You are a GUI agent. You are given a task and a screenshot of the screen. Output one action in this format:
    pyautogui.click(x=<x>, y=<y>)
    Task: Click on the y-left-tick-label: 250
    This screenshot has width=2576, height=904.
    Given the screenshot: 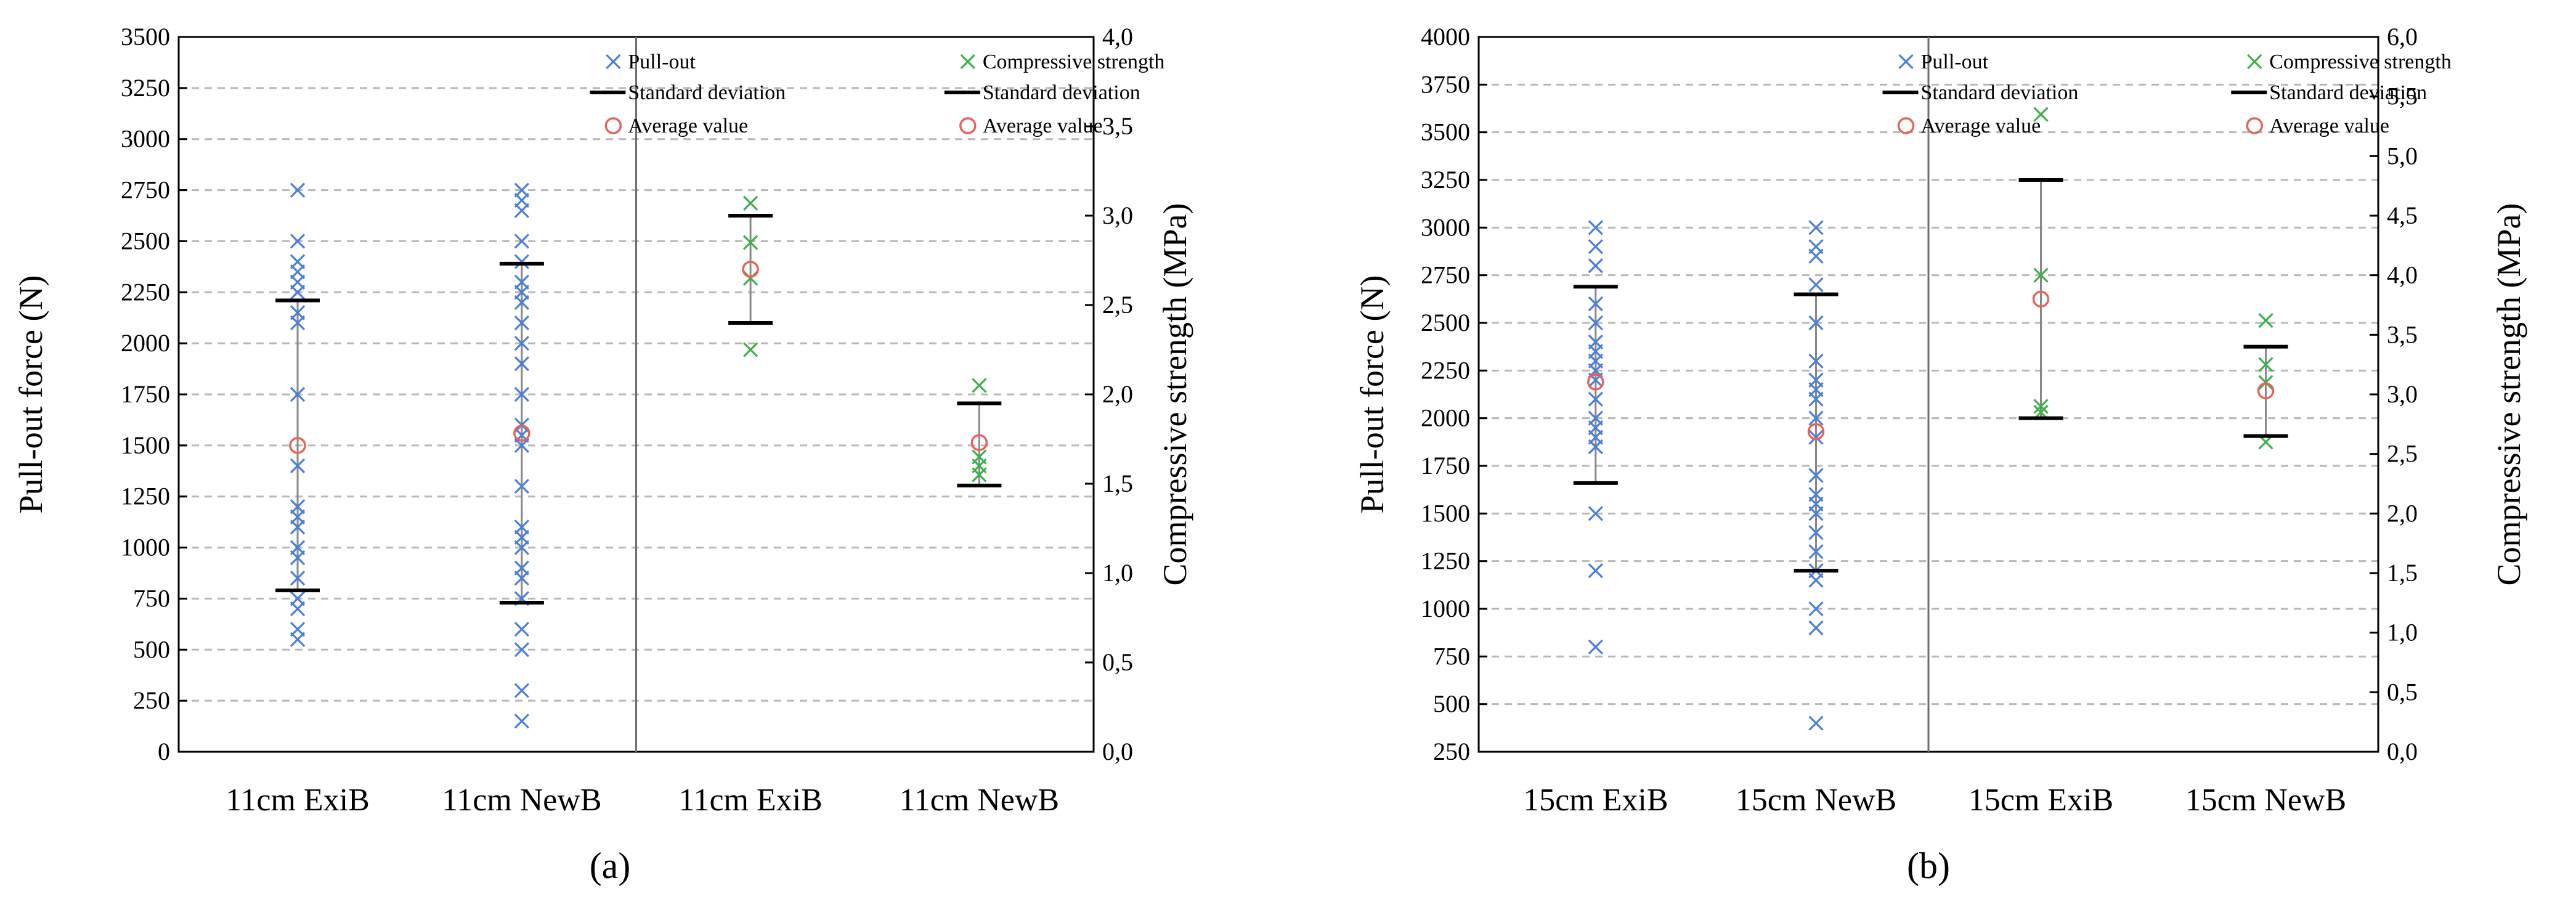 What is the action you would take?
    pyautogui.click(x=151, y=700)
    